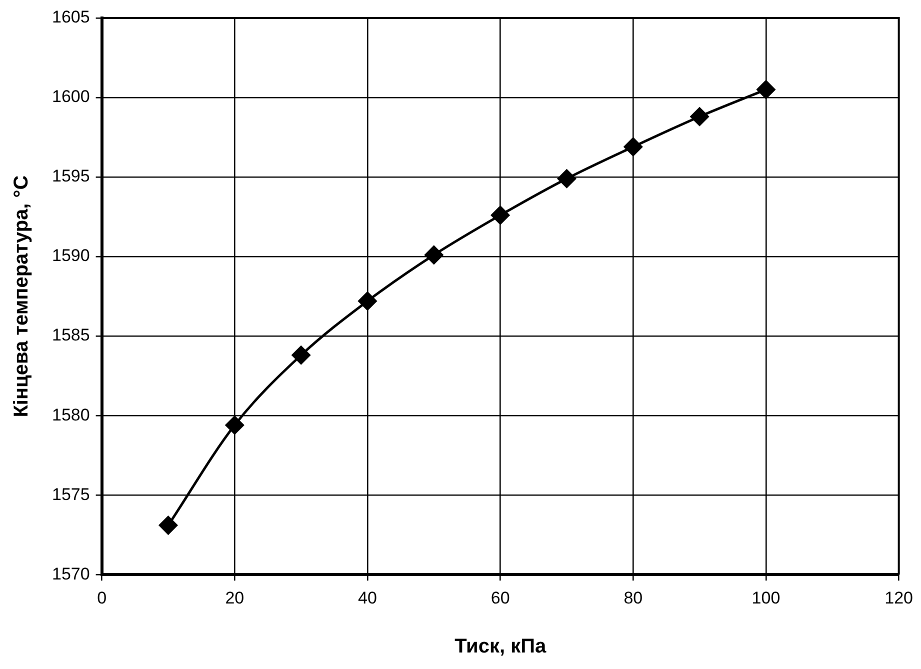  I want to click on x-tick-label: 120, so click(899, 598).